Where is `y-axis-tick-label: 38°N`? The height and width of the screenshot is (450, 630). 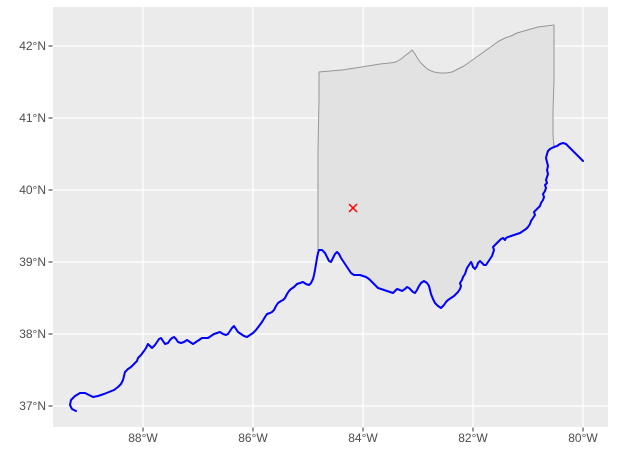
y-axis-tick-label: 38°N is located at coordinates (32, 334).